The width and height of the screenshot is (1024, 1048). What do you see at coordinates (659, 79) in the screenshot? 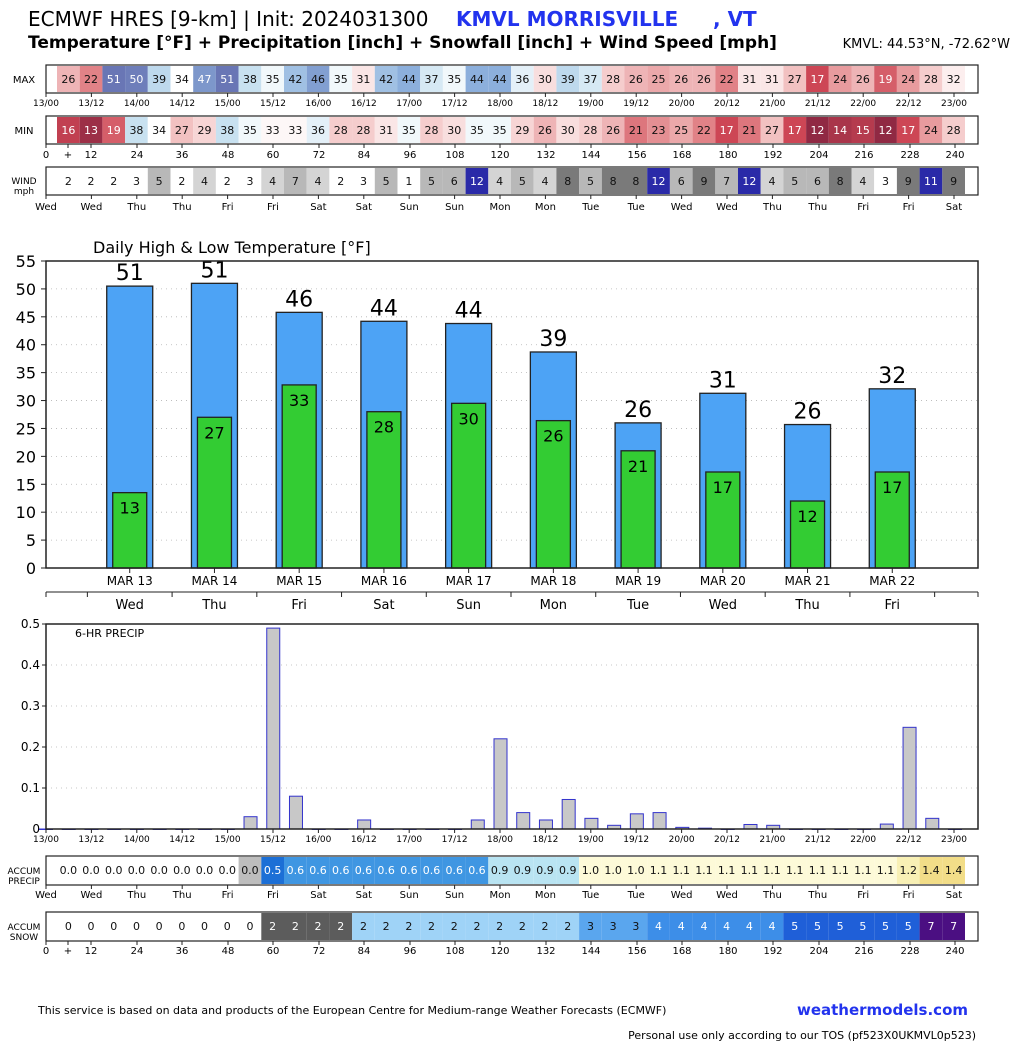
I see `max-temp-value: 25` at bounding box center [659, 79].